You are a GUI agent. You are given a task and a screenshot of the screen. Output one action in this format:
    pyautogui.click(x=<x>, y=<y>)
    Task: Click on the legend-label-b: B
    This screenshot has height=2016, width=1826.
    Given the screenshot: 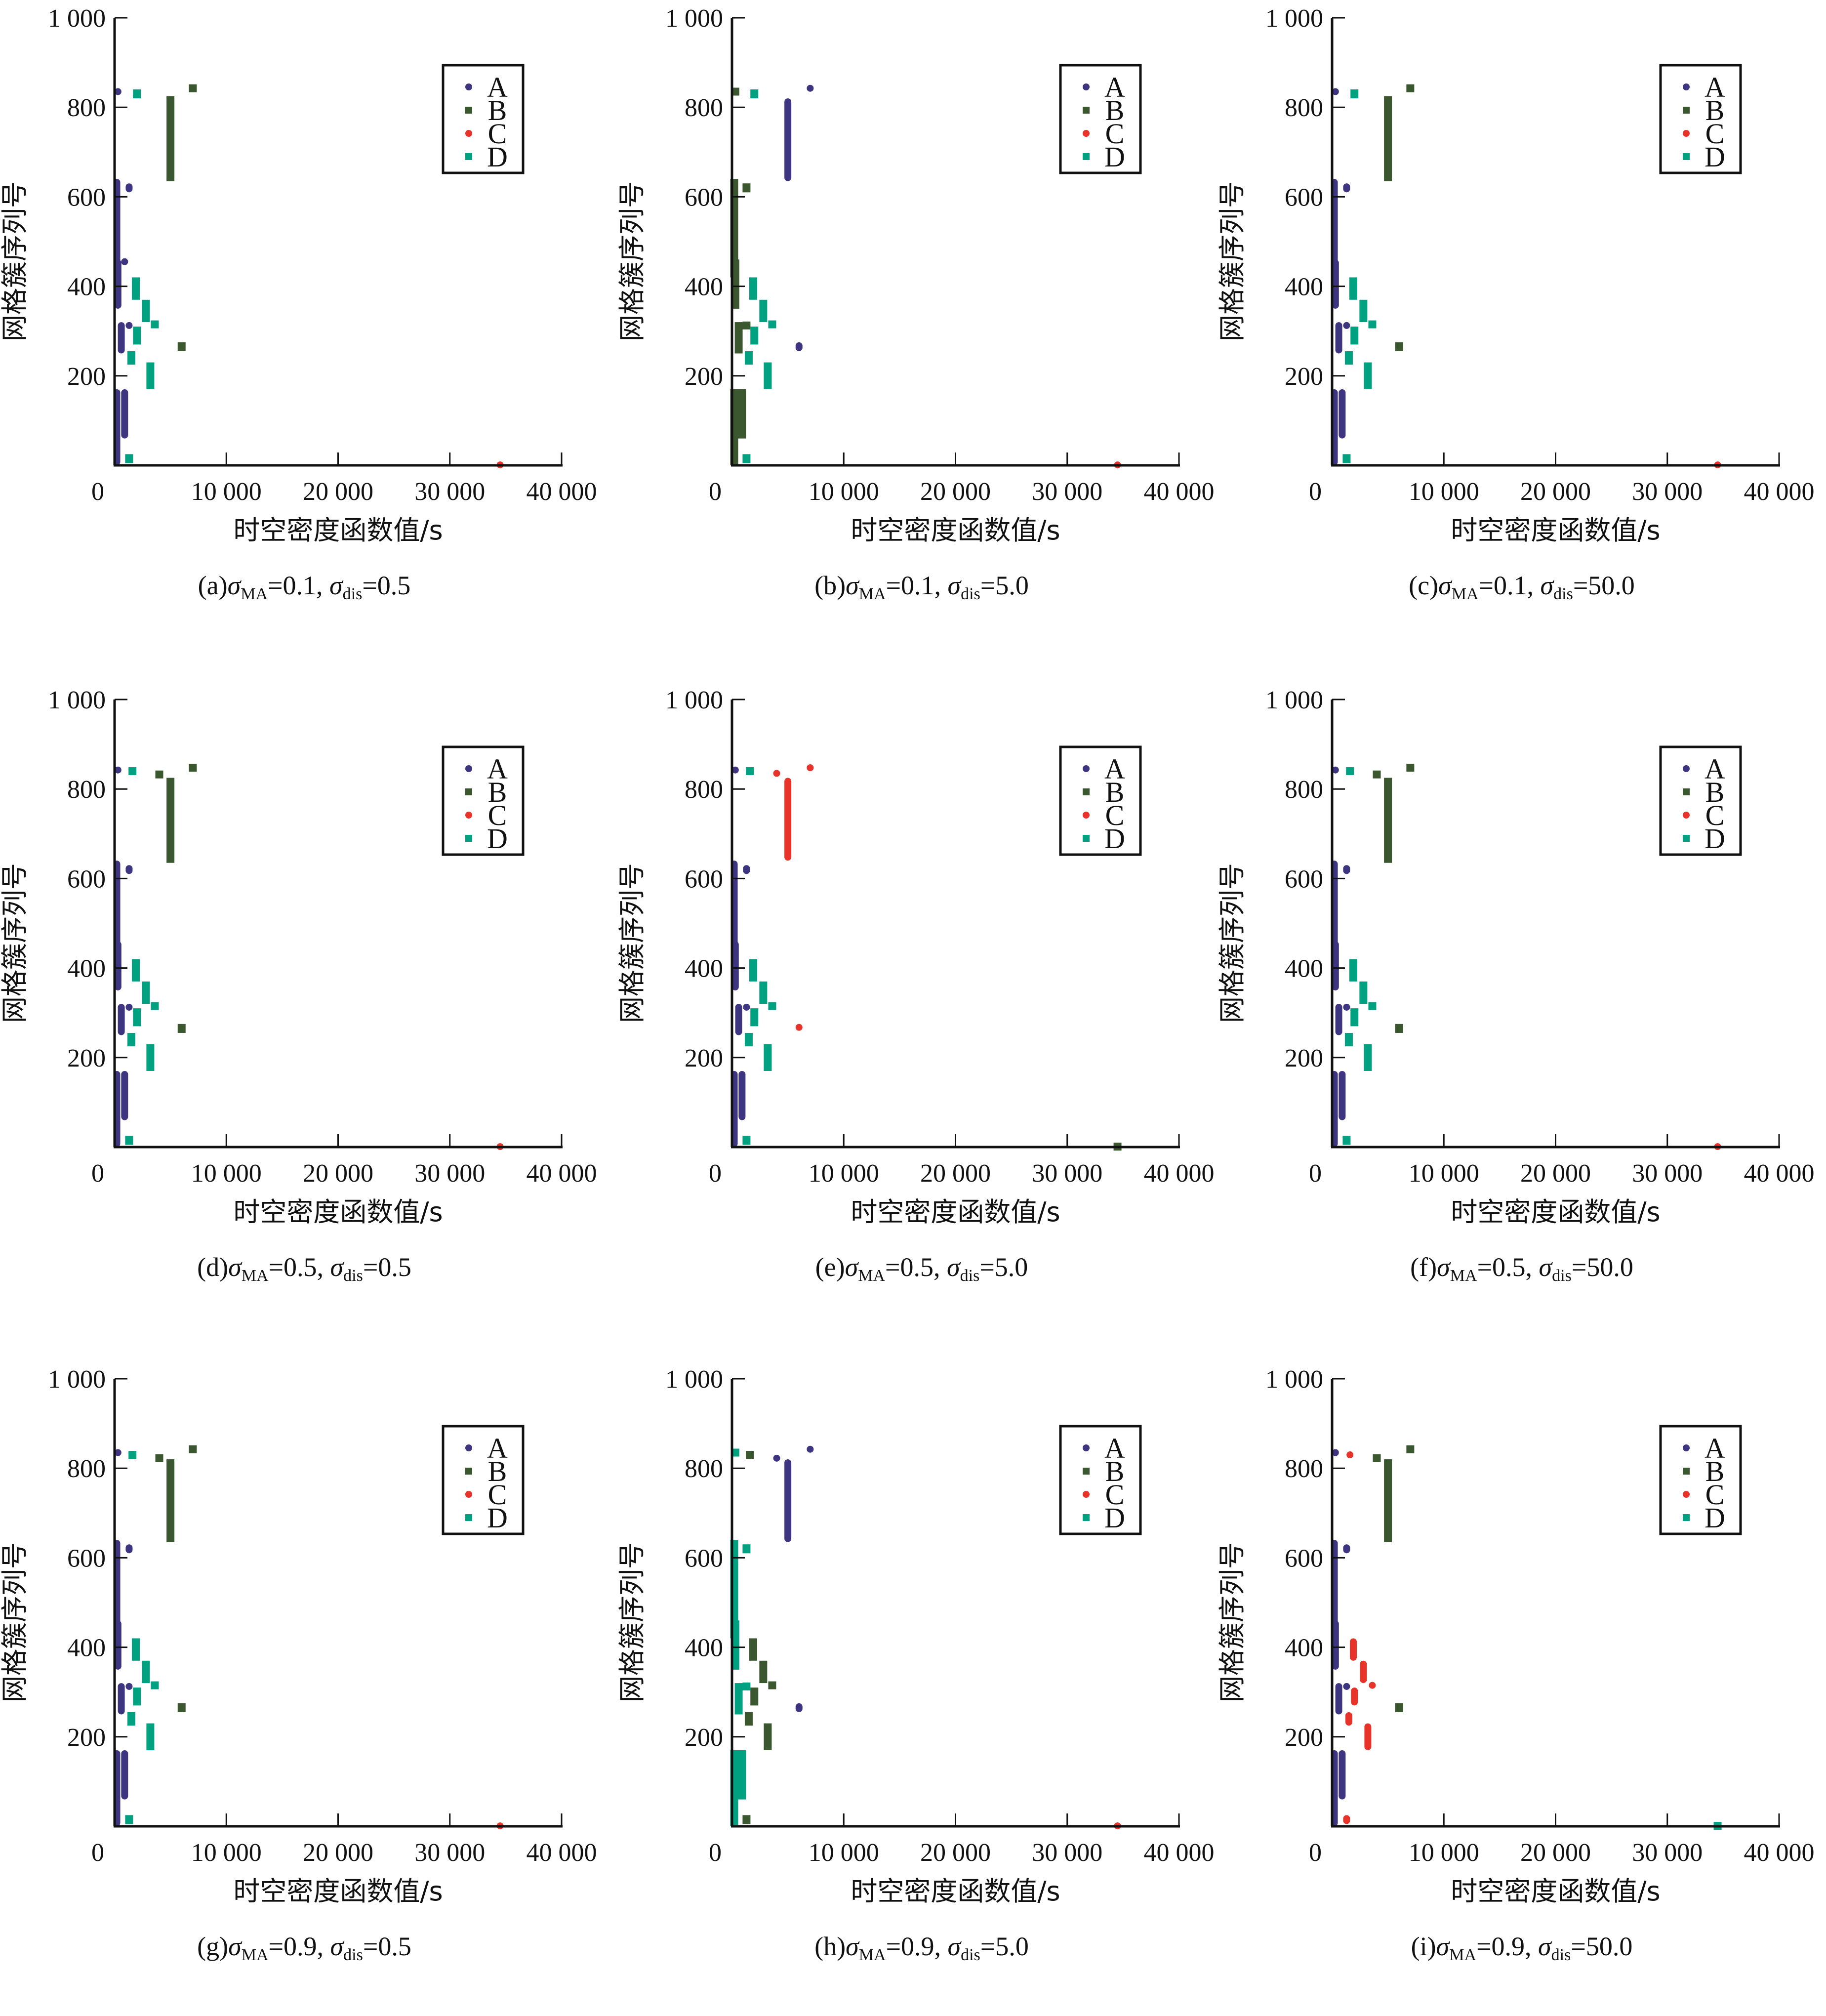 What is the action you would take?
    pyautogui.click(x=1115, y=110)
    